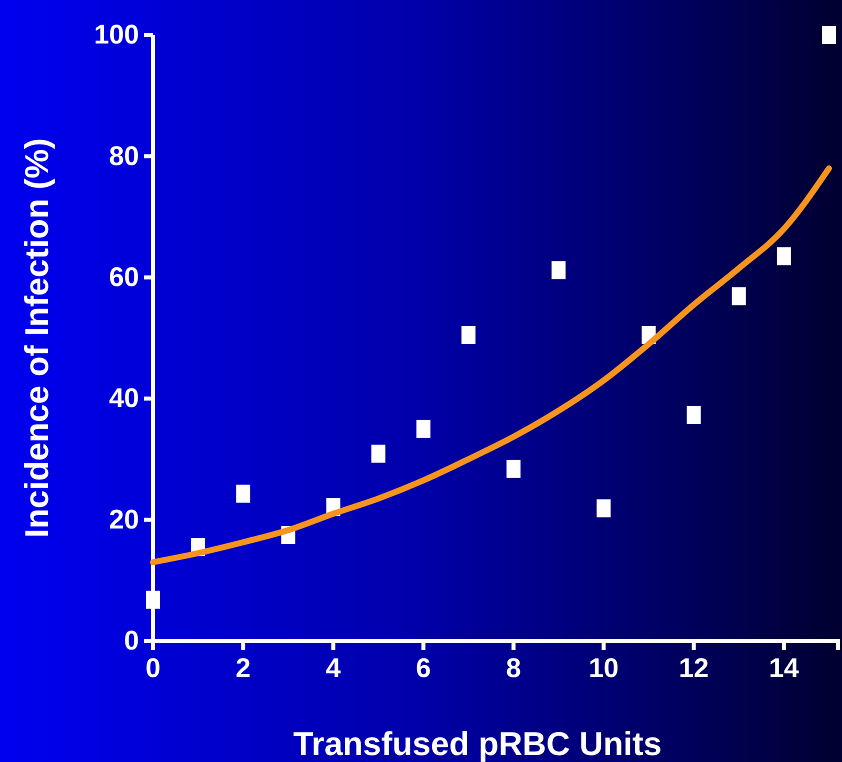  What do you see at coordinates (123, 155) in the screenshot?
I see `y-tick-label: 80` at bounding box center [123, 155].